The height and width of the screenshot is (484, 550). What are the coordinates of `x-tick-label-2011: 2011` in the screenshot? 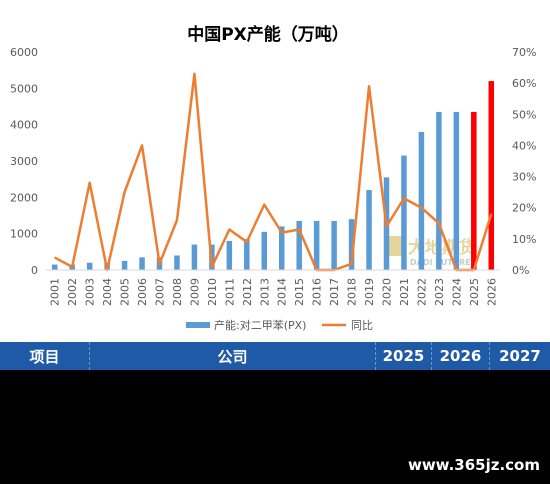 It's located at (229, 292).